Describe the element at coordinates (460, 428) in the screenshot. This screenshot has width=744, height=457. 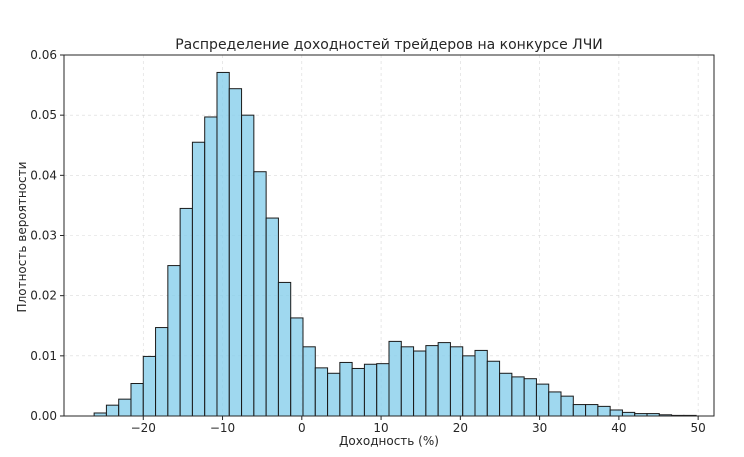
I see `x-tick-label: 20` at that location.